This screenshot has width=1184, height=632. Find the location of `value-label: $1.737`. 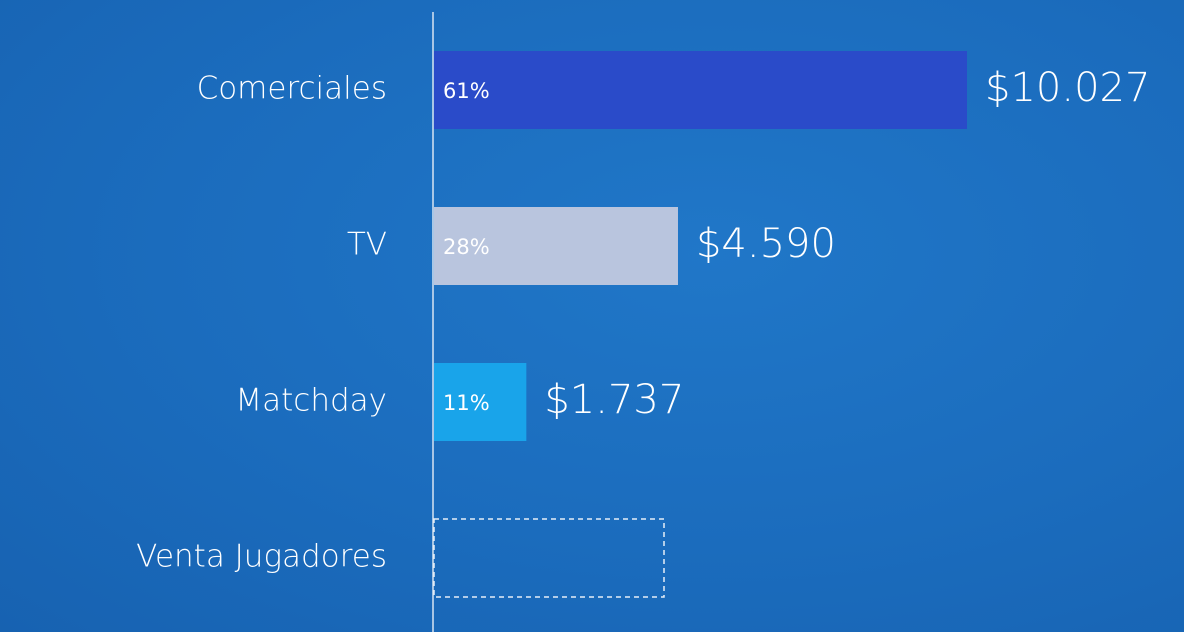

value-label: $1.737 is located at coordinates (614, 400).